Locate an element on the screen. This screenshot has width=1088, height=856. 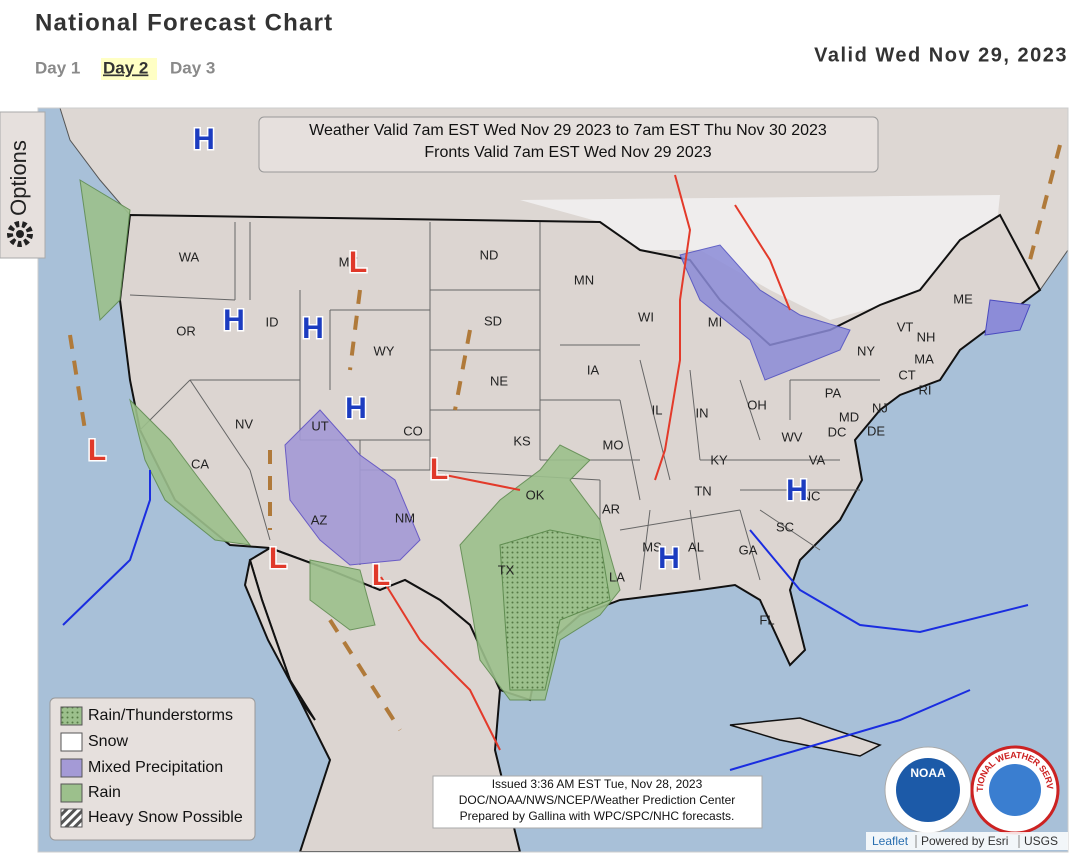
state-label: DE is located at coordinates (876, 430).